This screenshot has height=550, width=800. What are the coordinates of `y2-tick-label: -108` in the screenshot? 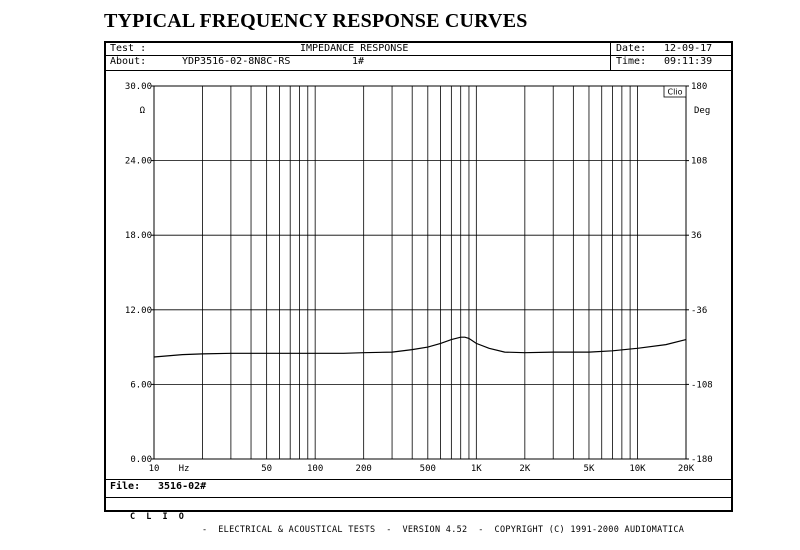 It's located at (702, 385).